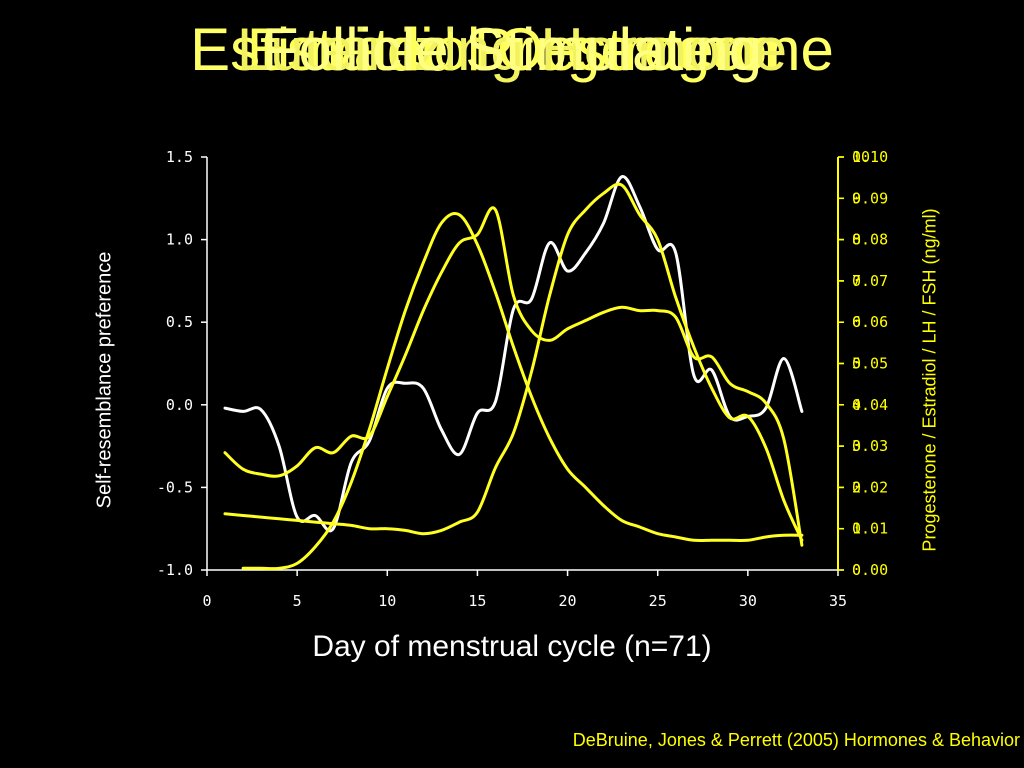 The width and height of the screenshot is (1024, 768). I want to click on right-tick-label: 7, so click(856, 281).